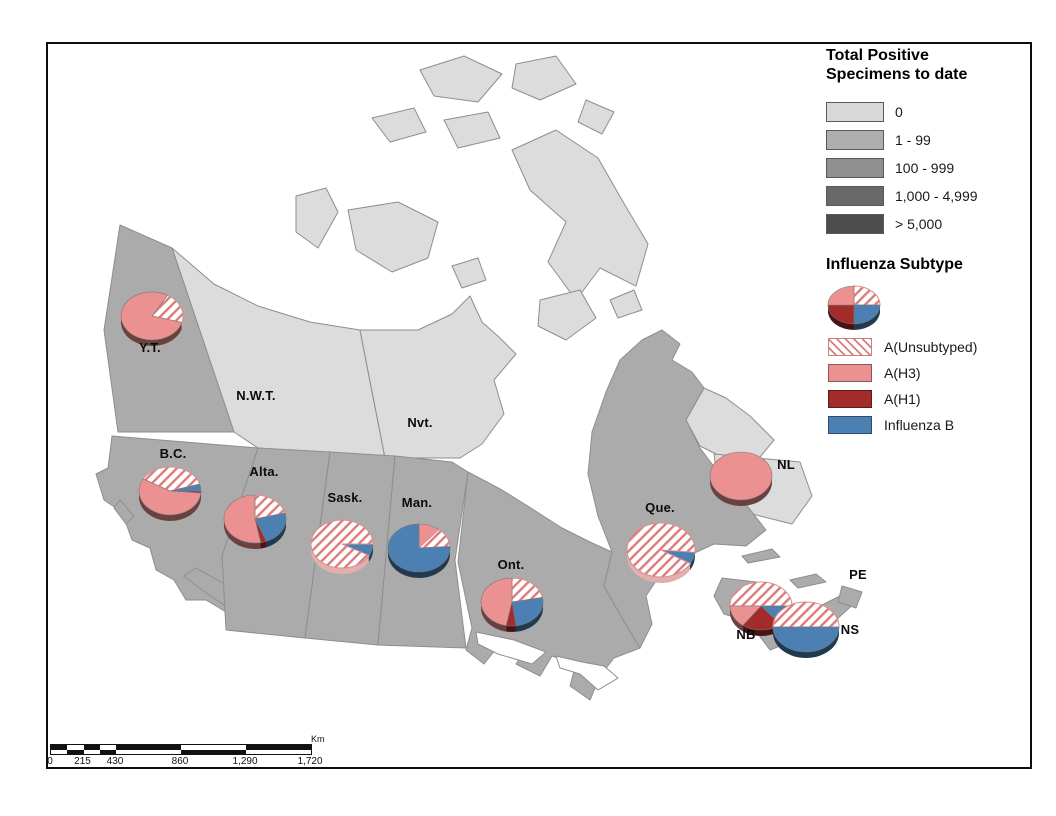 This screenshot has width=1056, height=816. I want to click on scale-bar-tick: 1,290, so click(245, 761).